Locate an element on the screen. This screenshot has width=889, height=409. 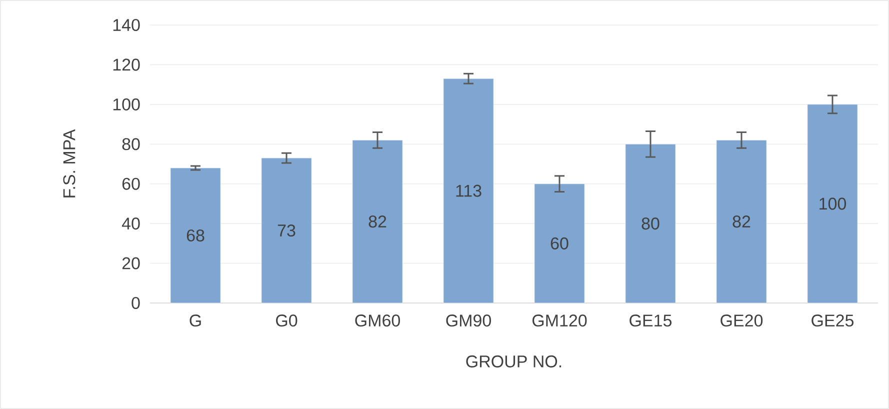
x-axis-title: GROUP NO. is located at coordinates (514, 361).